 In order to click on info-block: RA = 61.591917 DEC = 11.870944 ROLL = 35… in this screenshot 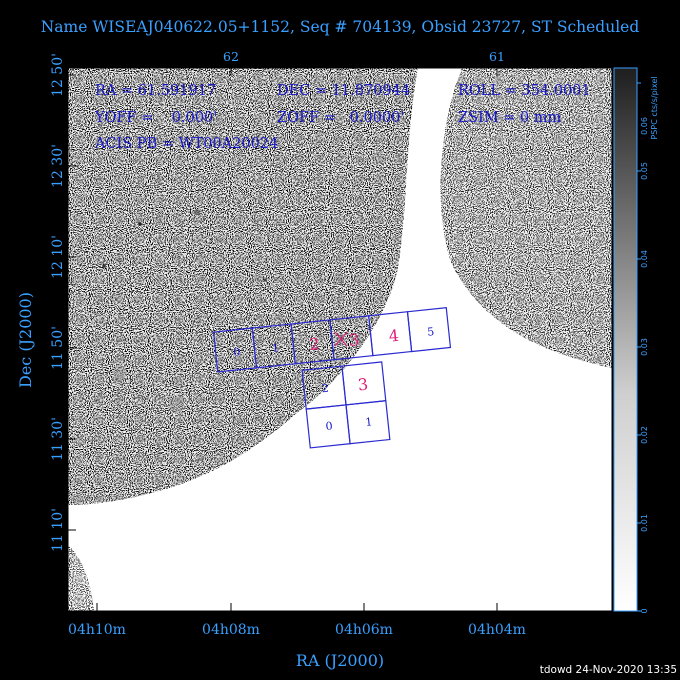, I will do `click(342, 117)`.